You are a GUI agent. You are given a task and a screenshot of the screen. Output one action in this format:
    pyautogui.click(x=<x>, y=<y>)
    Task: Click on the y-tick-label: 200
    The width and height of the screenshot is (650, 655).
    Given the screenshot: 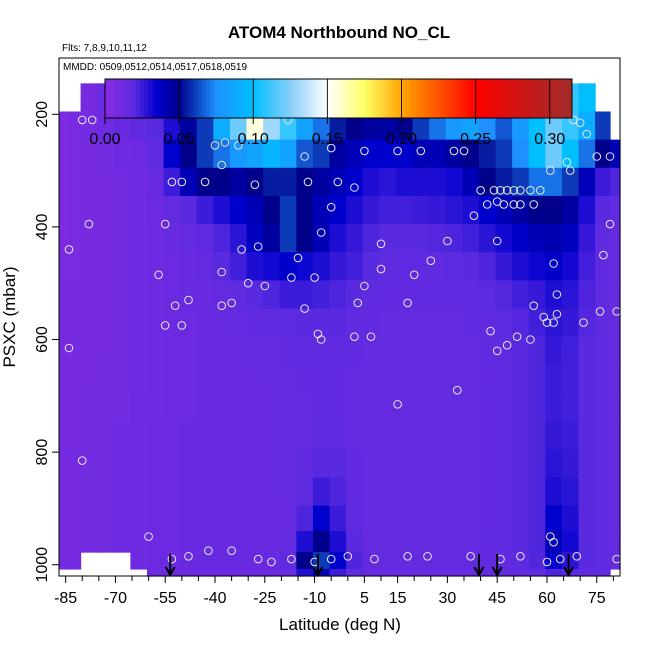 What is the action you would take?
    pyautogui.click(x=42, y=114)
    